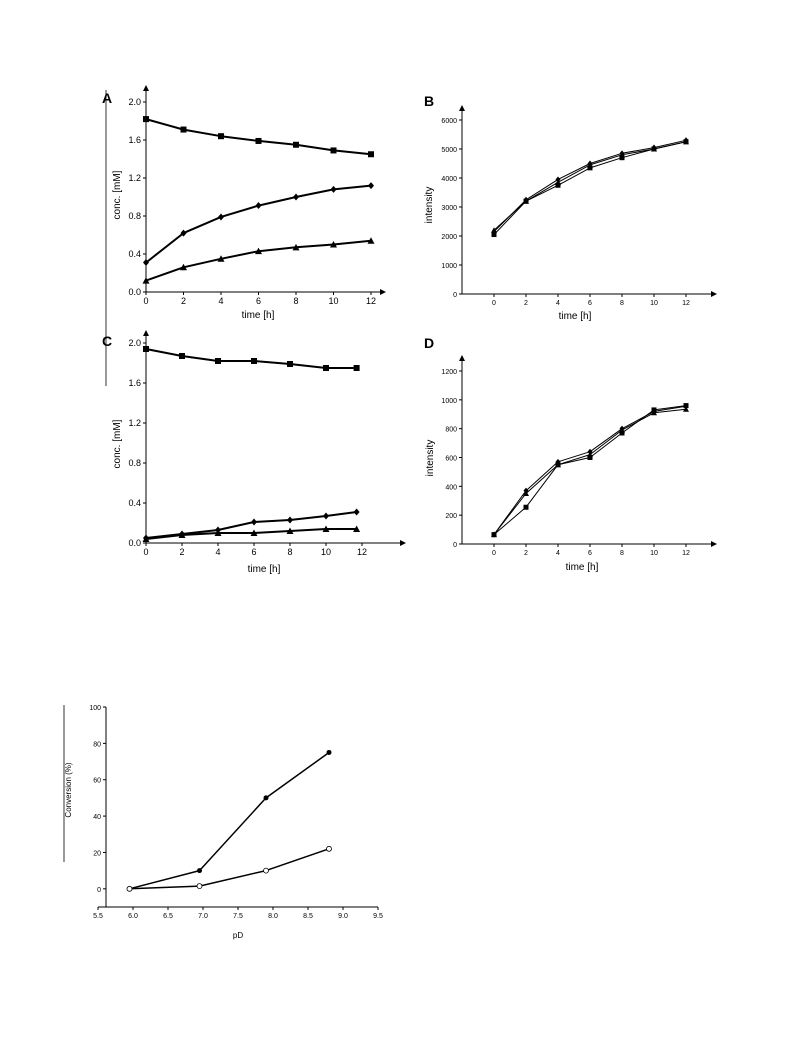 Image resolution: width=793 pixels, height=1057 pixels. Describe the element at coordinates (575, 316) in the screenshot. I see `panel-b-x-axis-label: time [h]` at that location.